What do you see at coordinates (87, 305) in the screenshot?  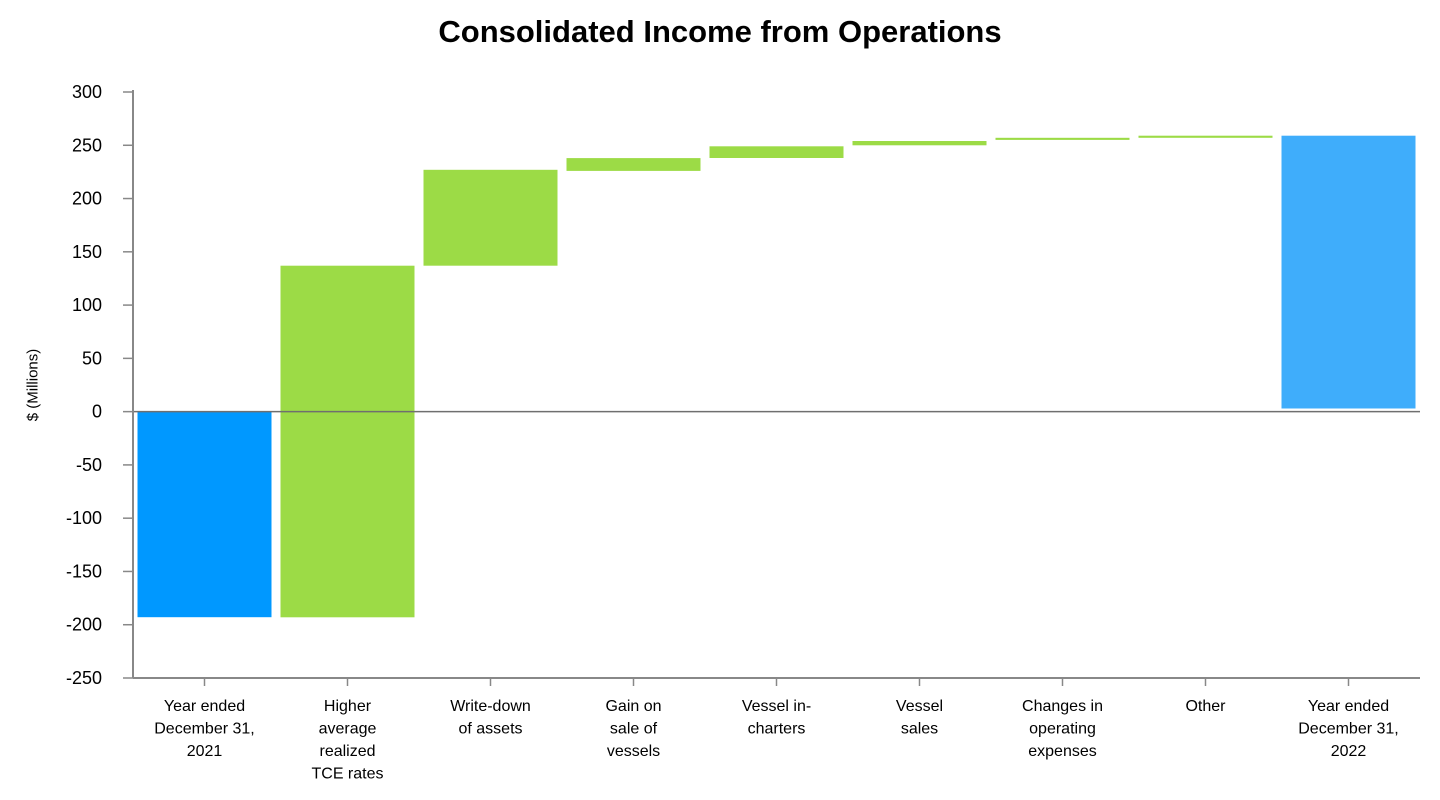 I see `y-tick-label: 100` at bounding box center [87, 305].